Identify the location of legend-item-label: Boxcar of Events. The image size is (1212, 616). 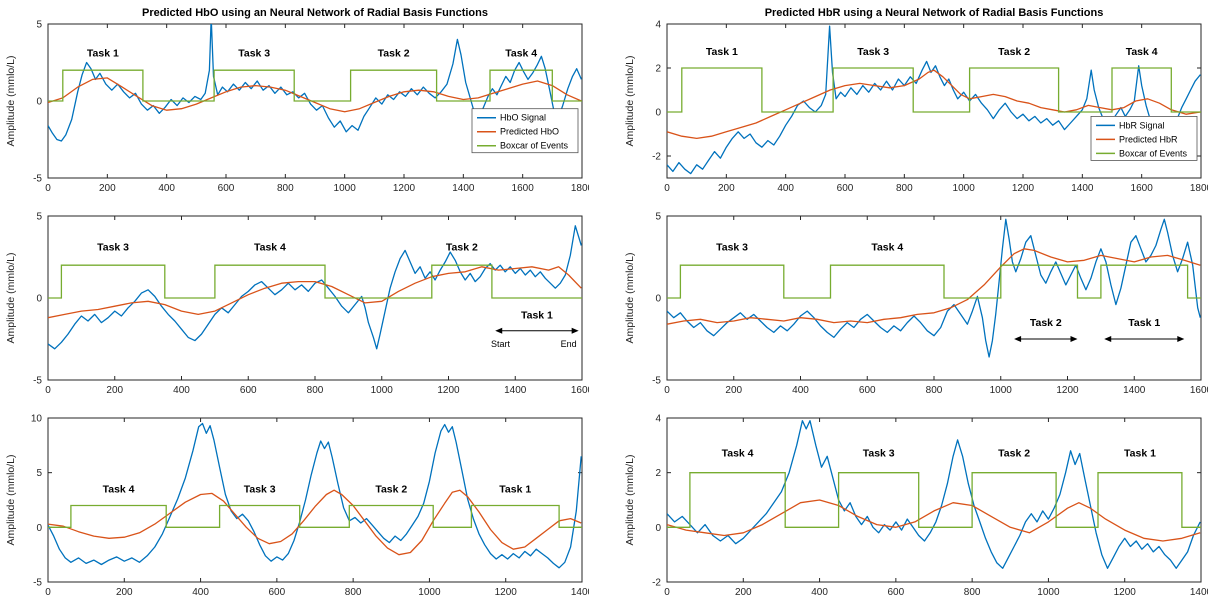
(534, 146).